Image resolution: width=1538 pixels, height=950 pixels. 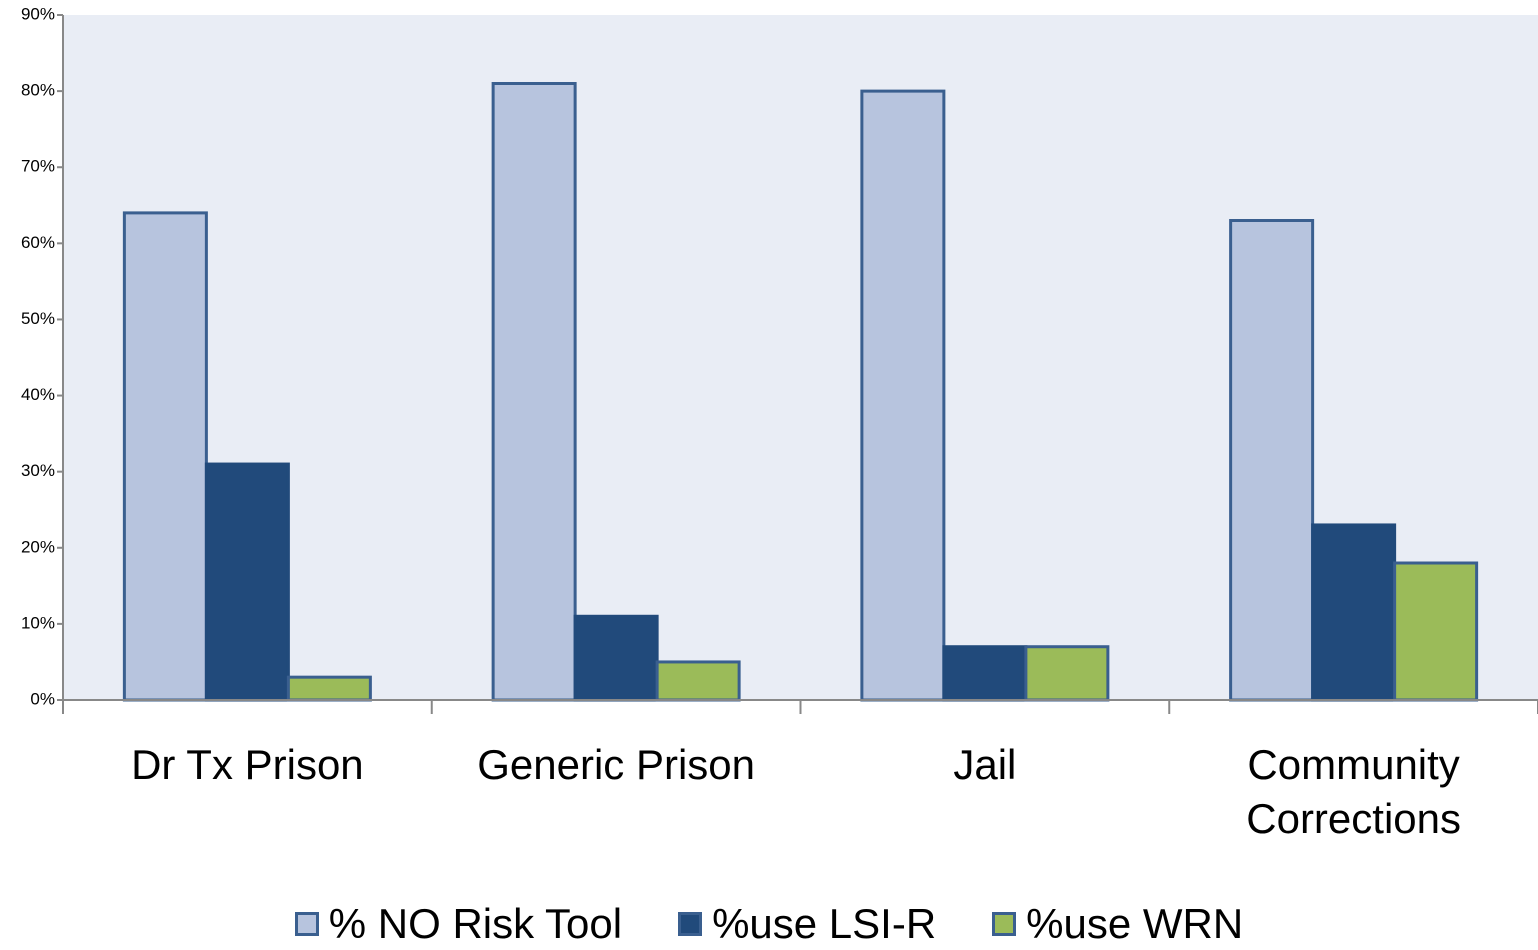 I want to click on legend-label: % NO Risk Tool, so click(x=475, y=923).